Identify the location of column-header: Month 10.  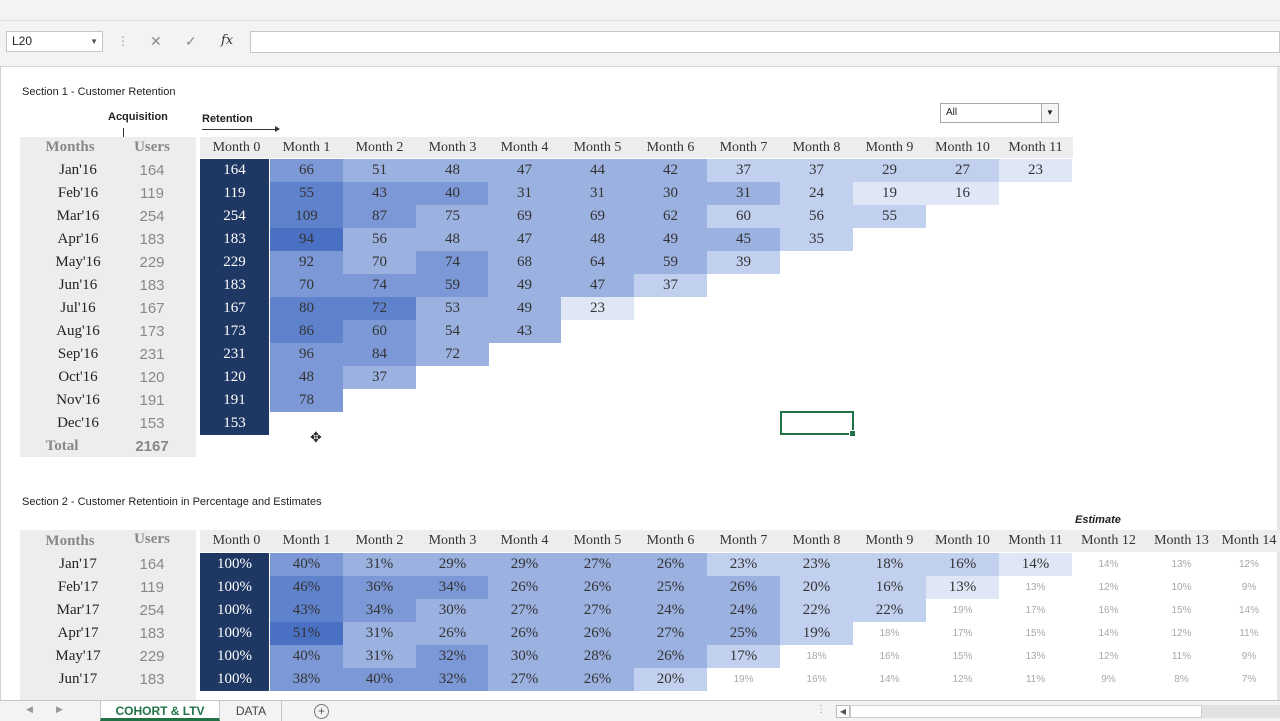
(962, 147).